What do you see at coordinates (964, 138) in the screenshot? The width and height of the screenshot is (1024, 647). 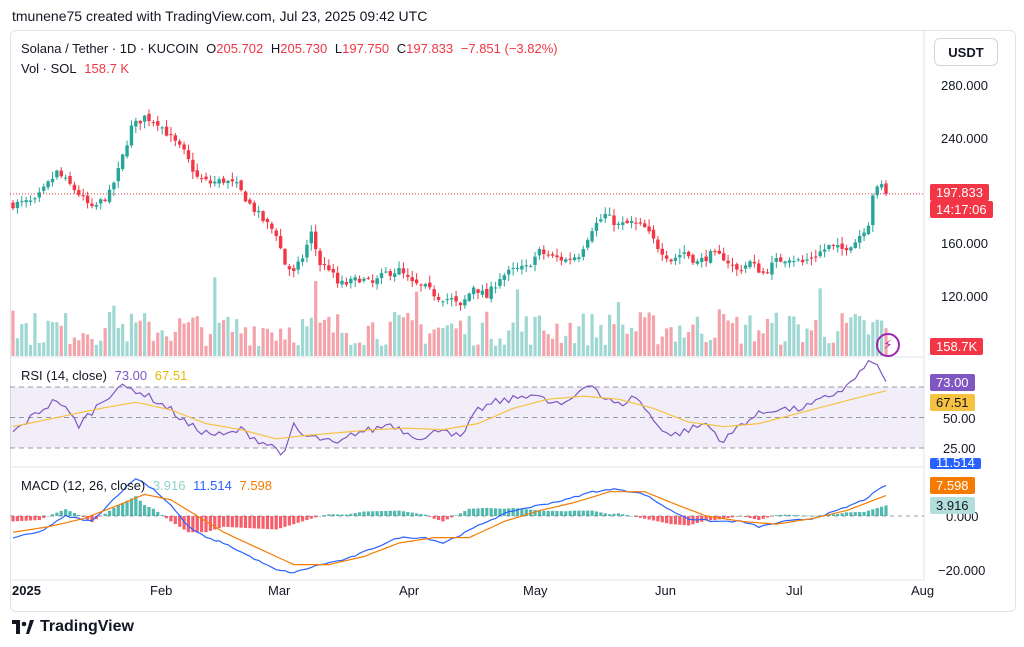 I see `price-axis-tick: 240.000` at bounding box center [964, 138].